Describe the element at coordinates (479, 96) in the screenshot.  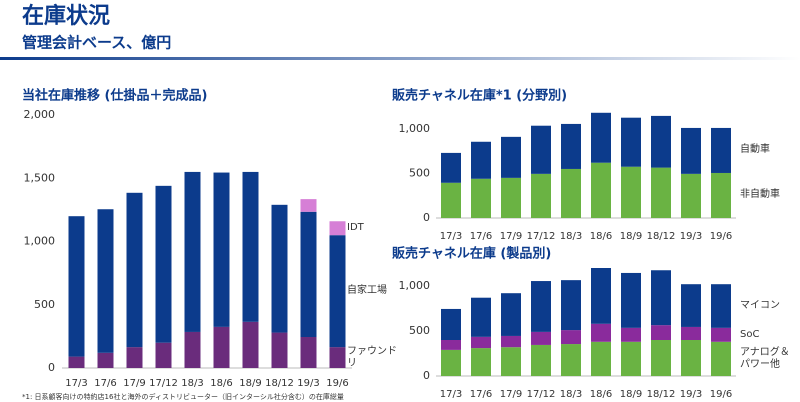
I see `chart-title: 販売チャネル在庫*1 (分野別)` at that location.